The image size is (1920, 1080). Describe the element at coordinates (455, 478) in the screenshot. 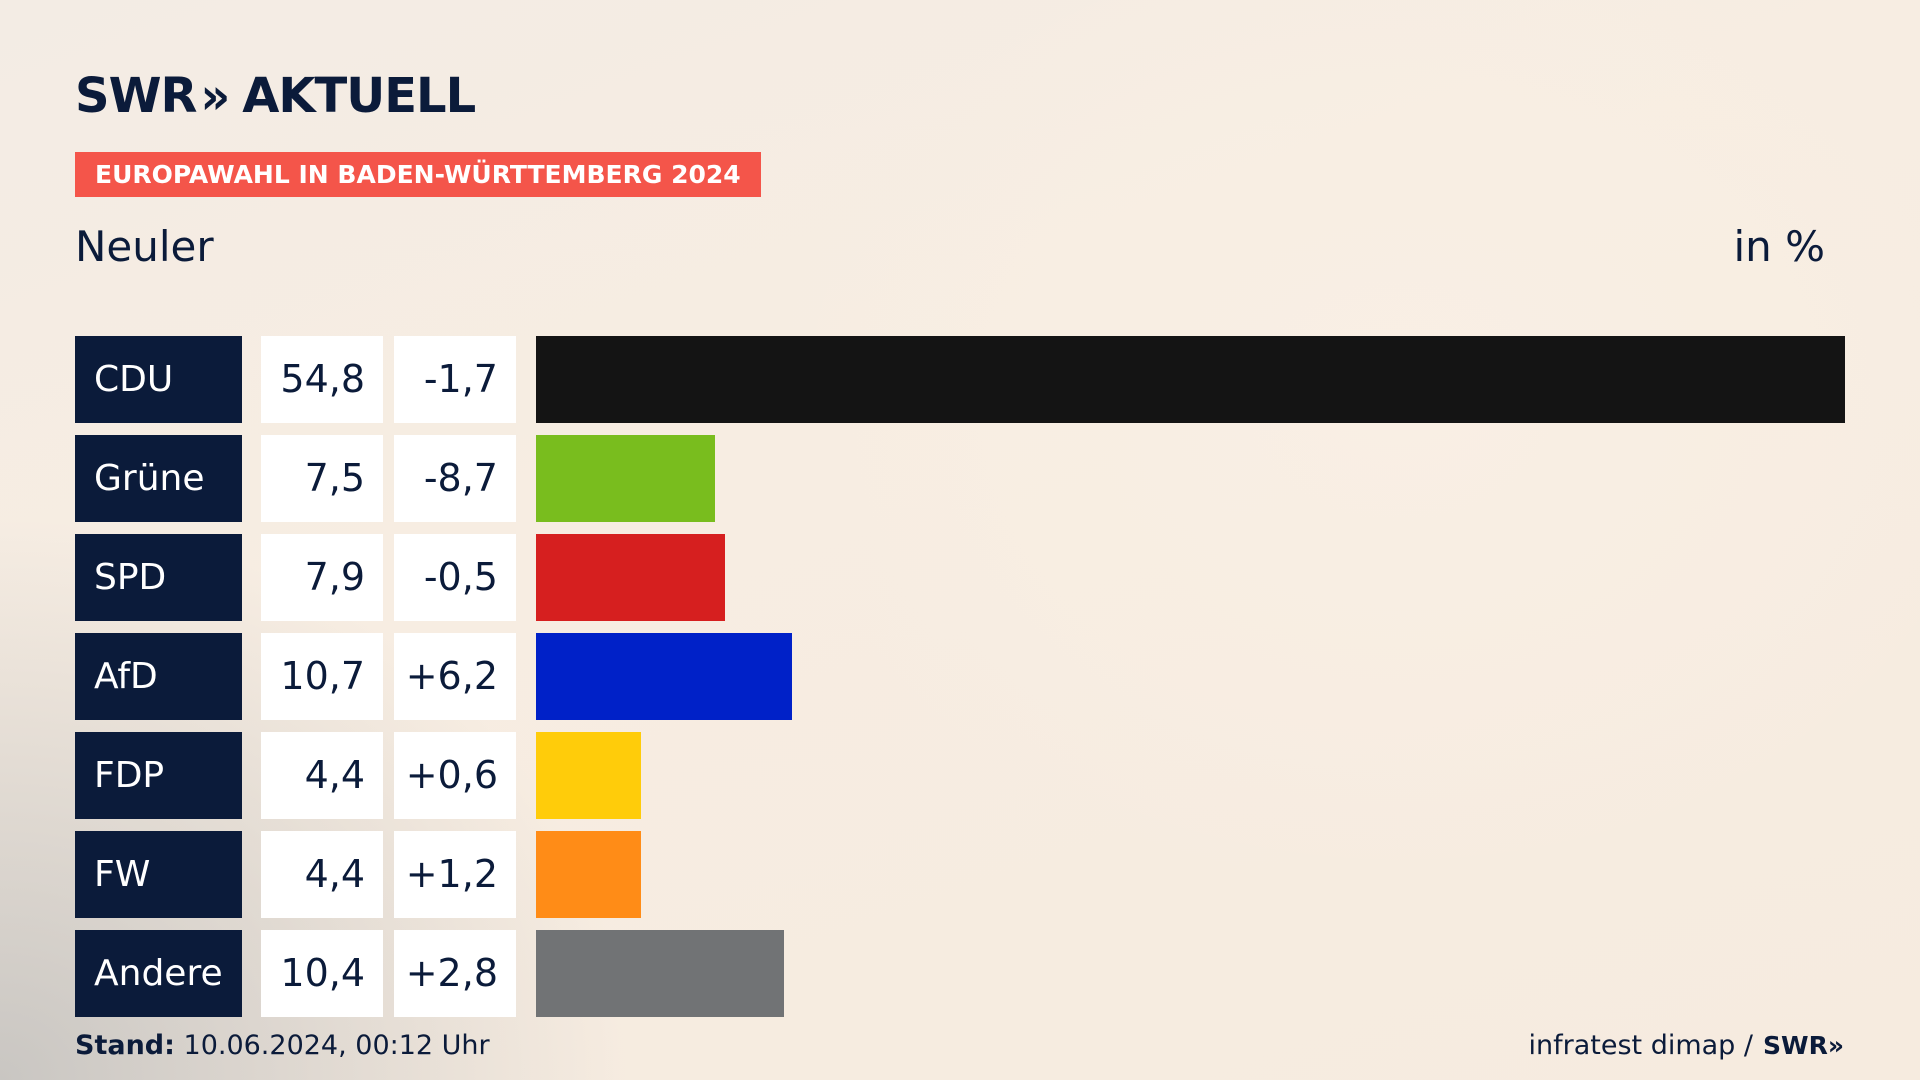

I see `vote-change-value: -8,7` at that location.